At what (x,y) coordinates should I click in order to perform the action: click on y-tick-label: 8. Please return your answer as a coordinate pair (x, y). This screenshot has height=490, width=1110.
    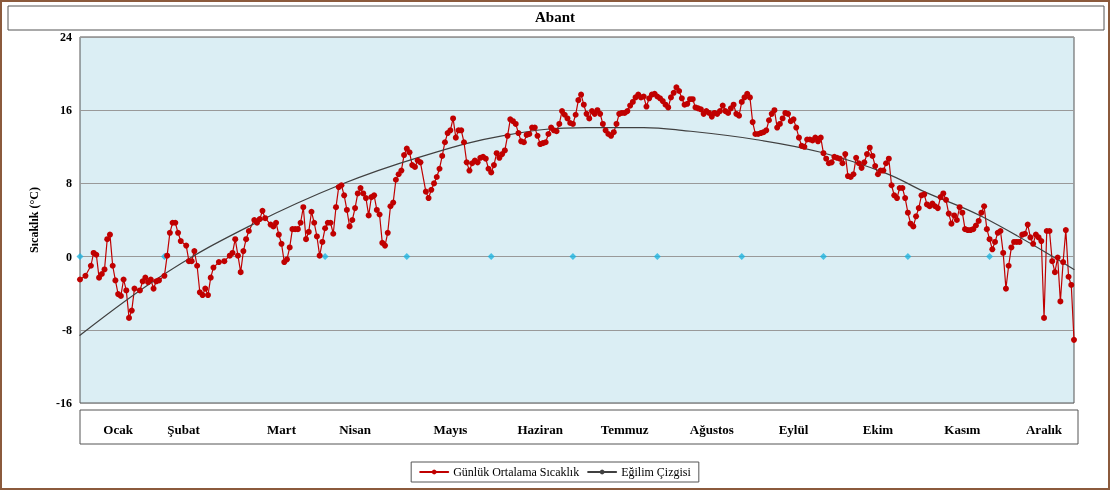
    Looking at the image, I should click on (69, 183).